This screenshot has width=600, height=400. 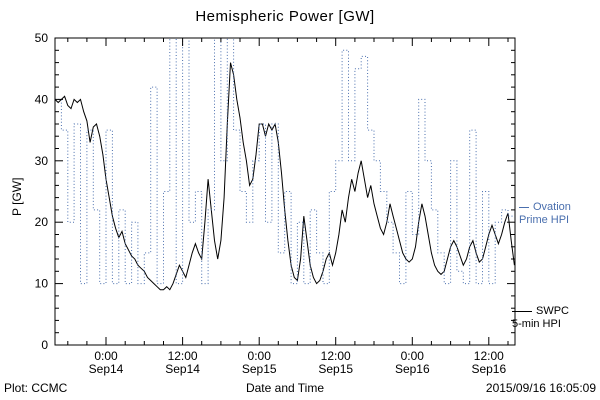 What do you see at coordinates (36, 388) in the screenshot?
I see `plot-source-label: Plot: CCMC` at bounding box center [36, 388].